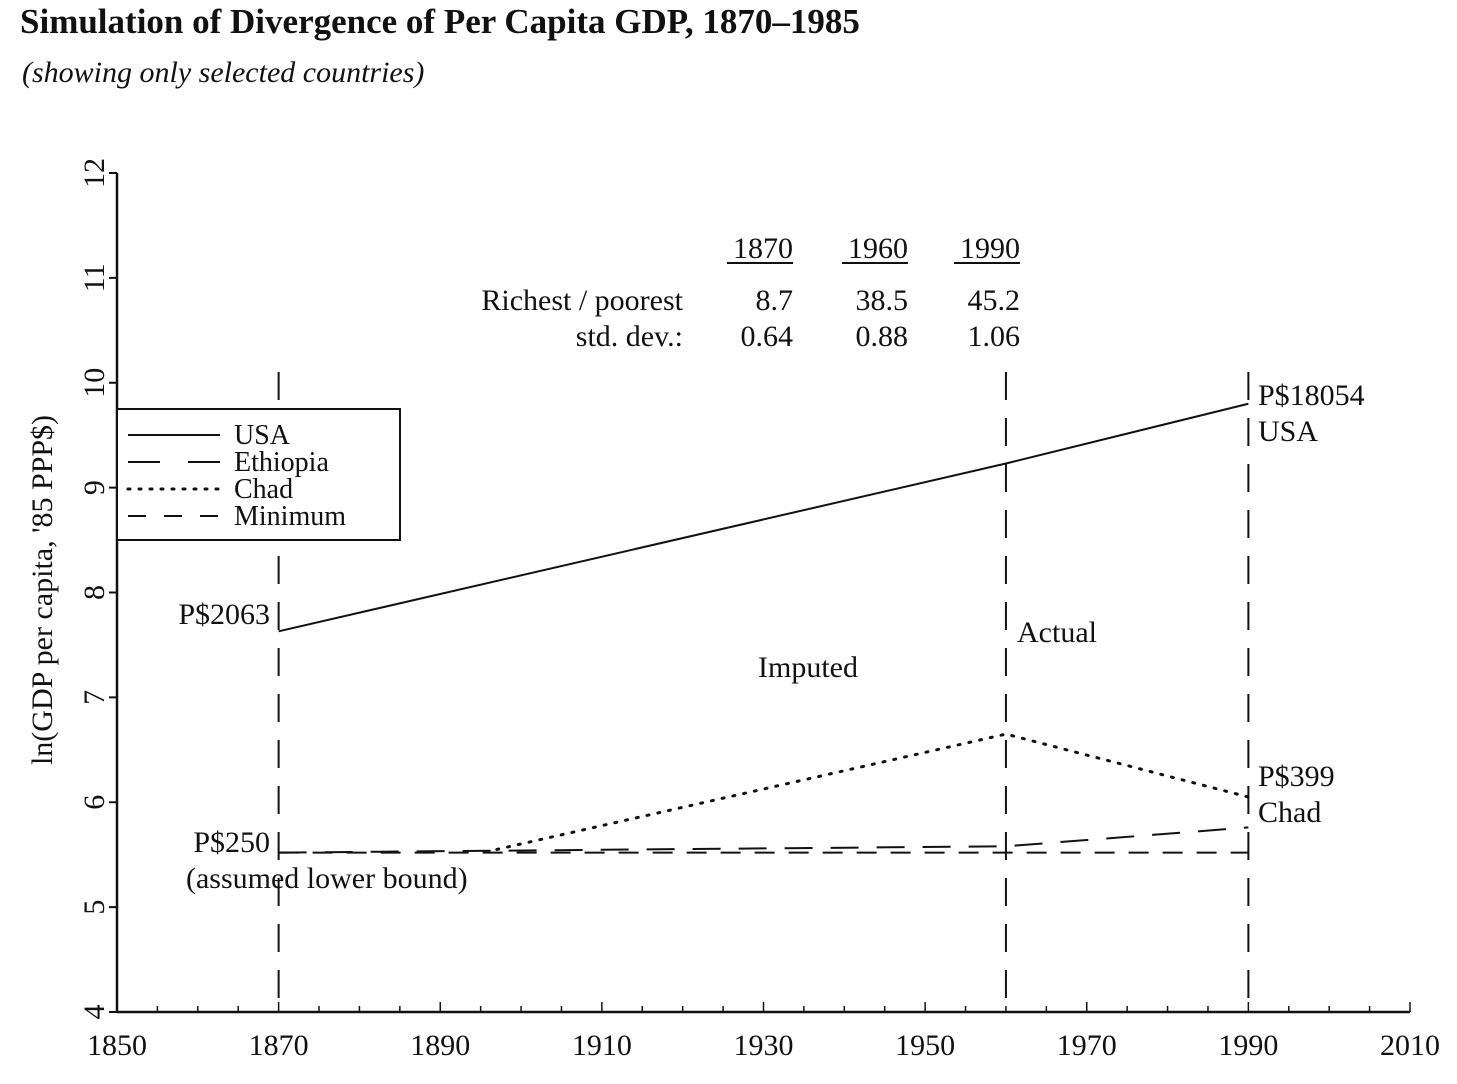 The height and width of the screenshot is (1084, 1457). Describe the element at coordinates (990, 248) in the screenshot. I see `table-header: 1990` at that location.